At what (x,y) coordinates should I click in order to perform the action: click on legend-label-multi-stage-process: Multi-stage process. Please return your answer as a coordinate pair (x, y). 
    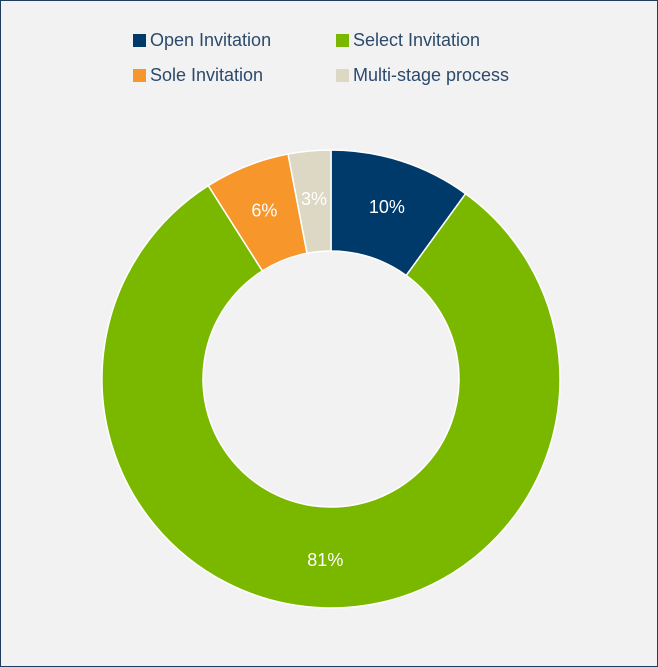
    Looking at the image, I should click on (431, 75).